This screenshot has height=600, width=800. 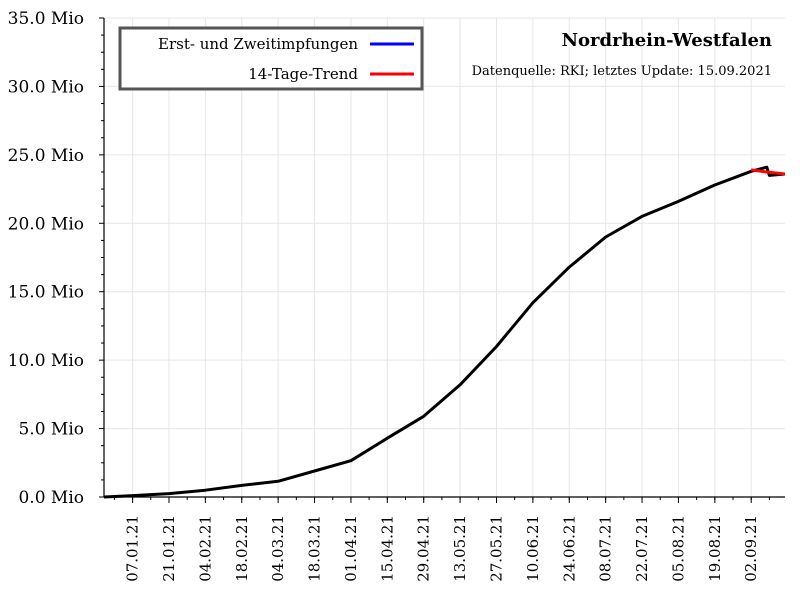 I want to click on y-tick-label: 30.0 Mio, so click(x=46, y=87).